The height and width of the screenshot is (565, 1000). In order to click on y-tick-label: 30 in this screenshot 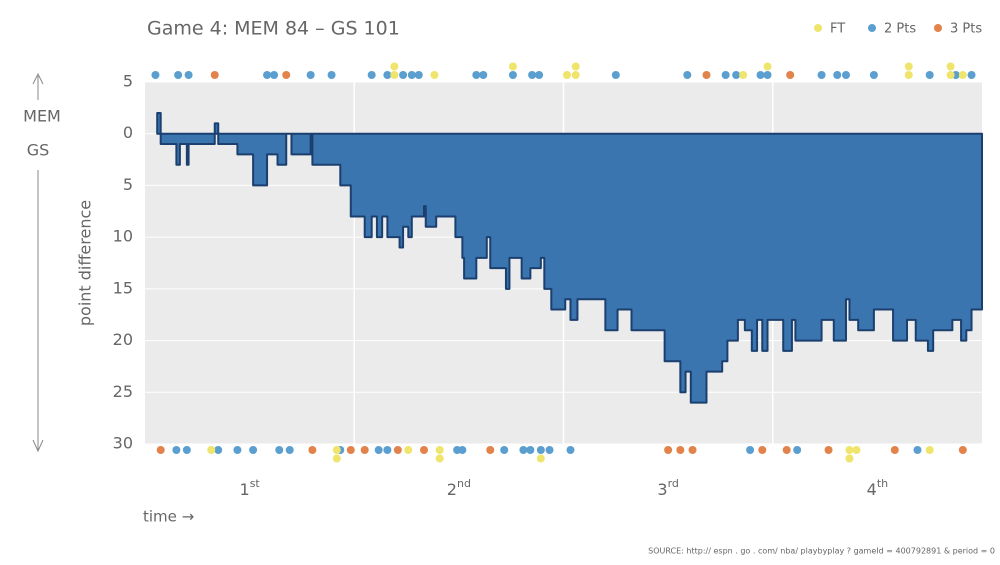, I will do `click(123, 443)`.